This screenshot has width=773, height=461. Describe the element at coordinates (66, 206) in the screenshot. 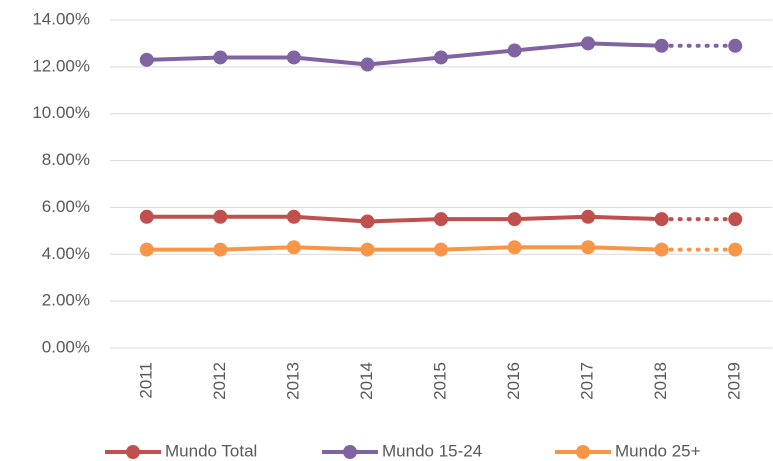

I see `y-tick-label: 6.00%` at that location.